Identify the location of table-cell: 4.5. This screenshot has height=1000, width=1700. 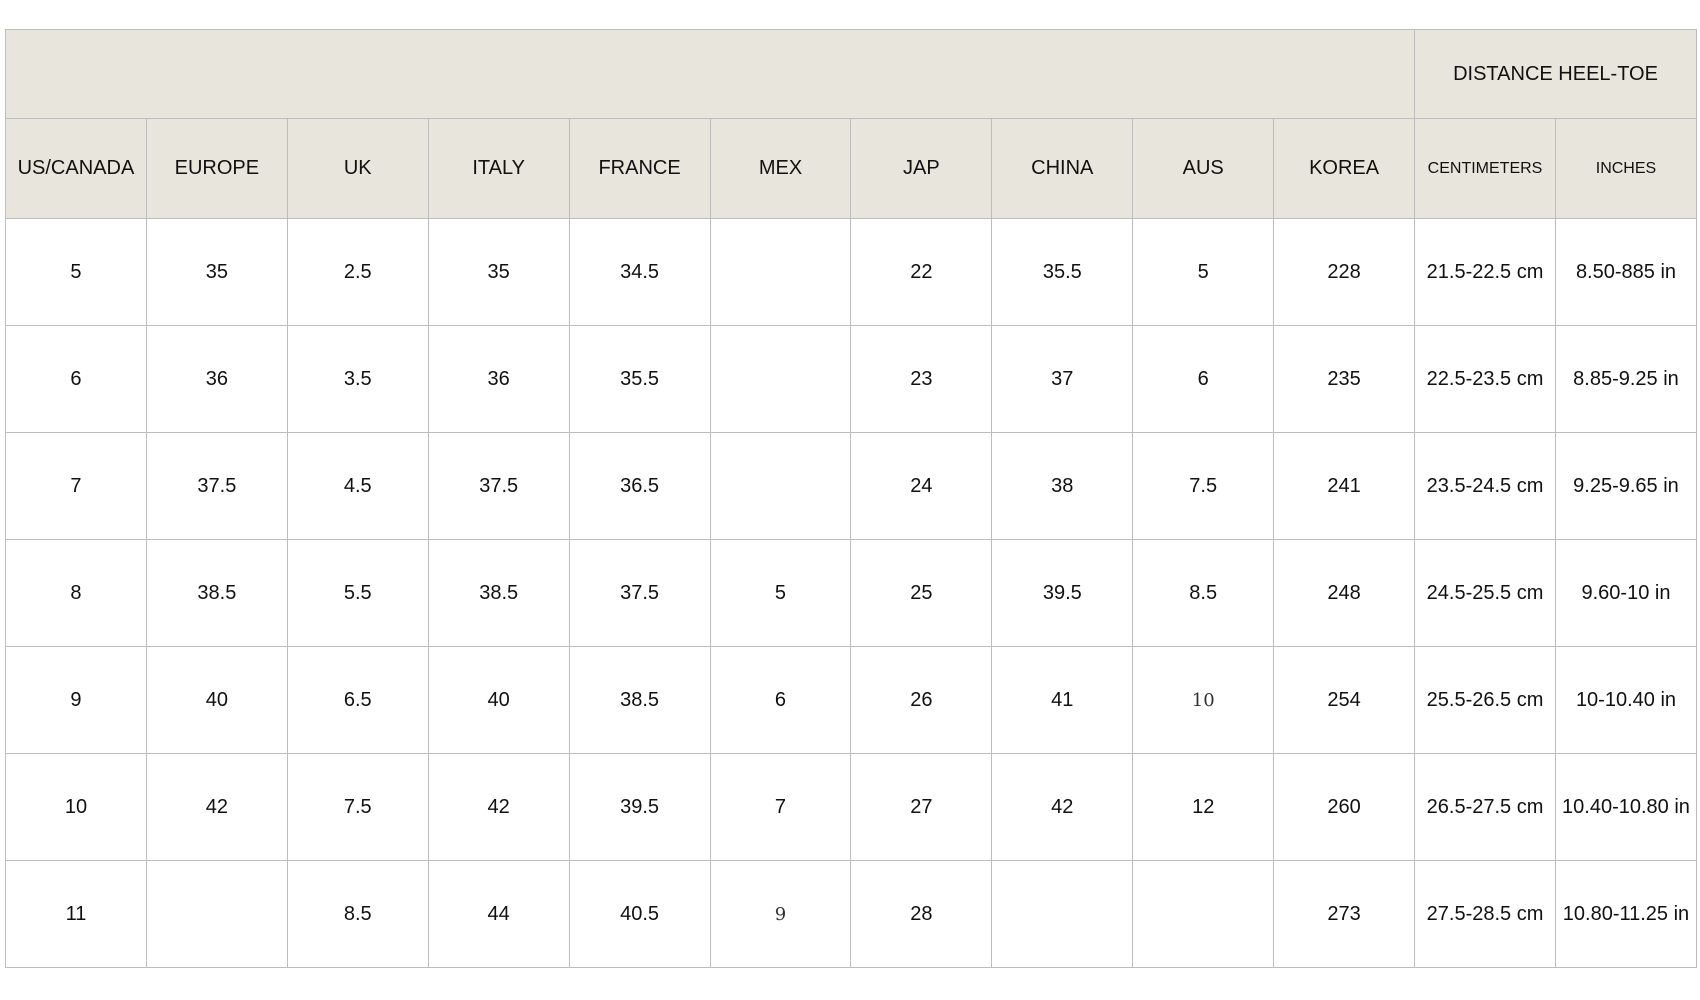
(357, 486).